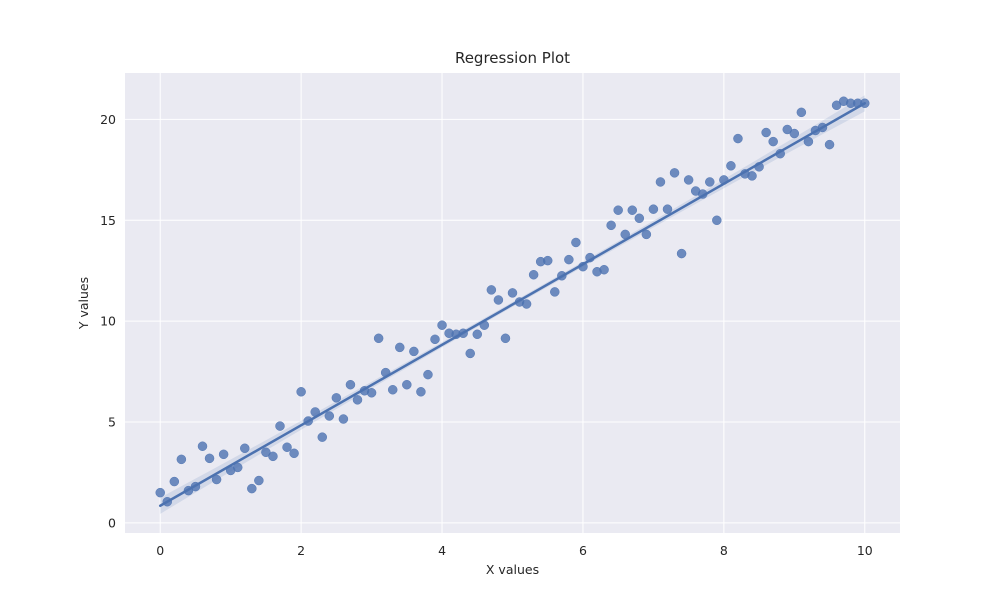 The width and height of the screenshot is (1000, 600). Describe the element at coordinates (83, 303) in the screenshot. I see `y-axis-label: Y values` at that location.